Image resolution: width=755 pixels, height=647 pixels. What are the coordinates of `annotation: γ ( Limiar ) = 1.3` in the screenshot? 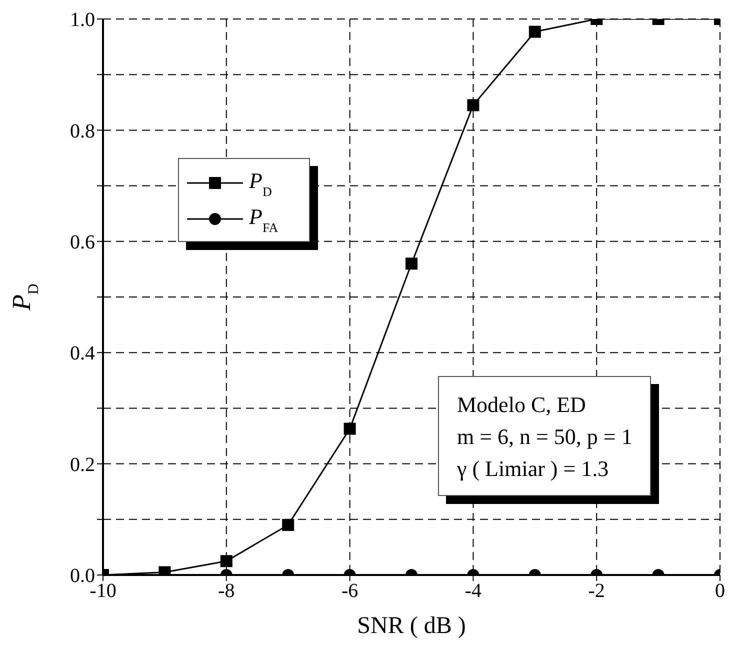 It's located at (533, 469).